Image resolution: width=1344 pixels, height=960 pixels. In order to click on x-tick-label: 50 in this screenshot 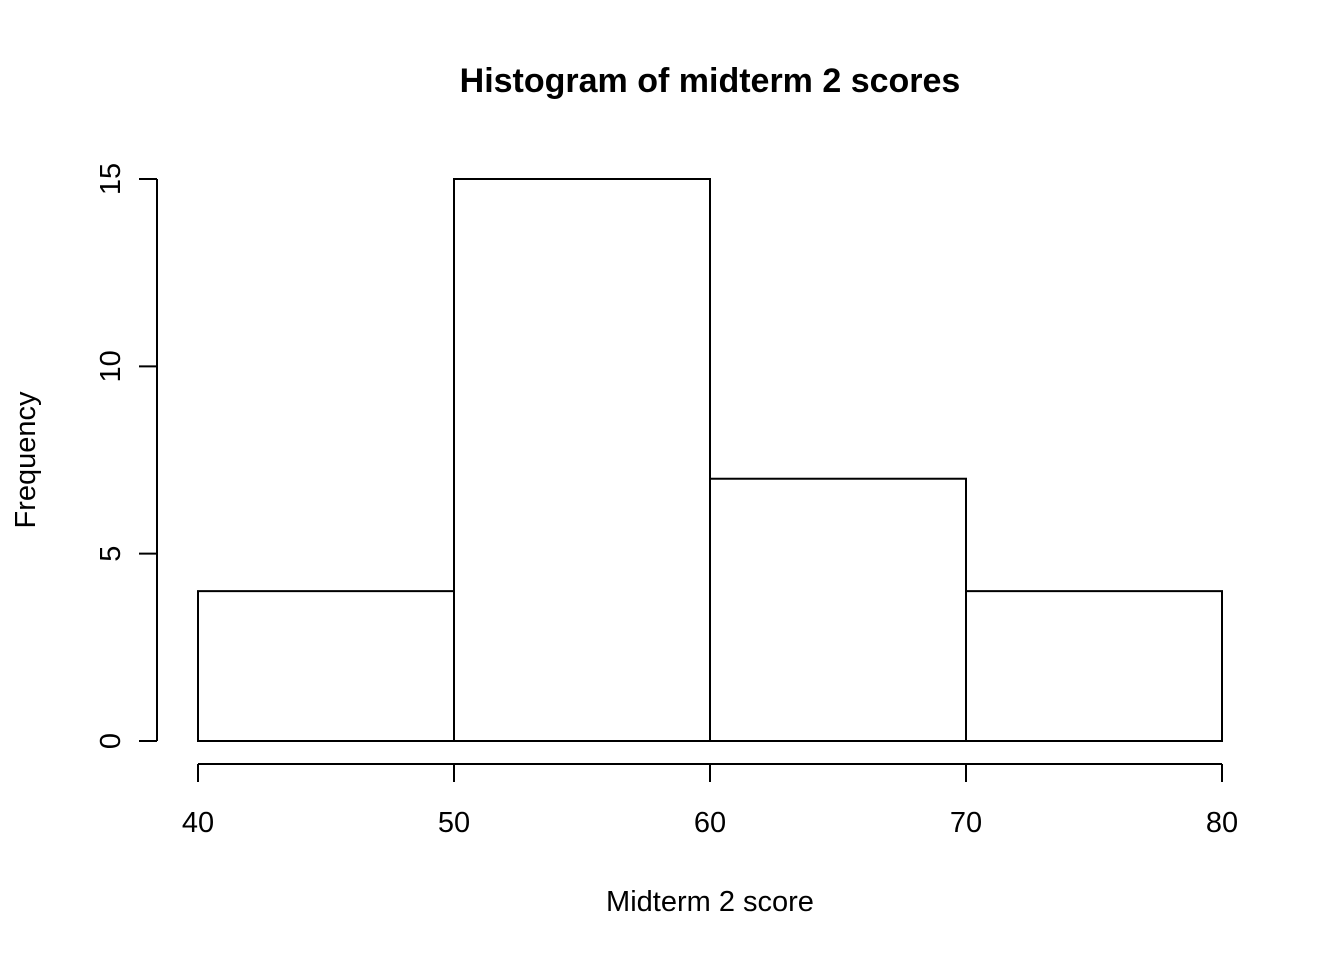, I will do `click(454, 823)`.